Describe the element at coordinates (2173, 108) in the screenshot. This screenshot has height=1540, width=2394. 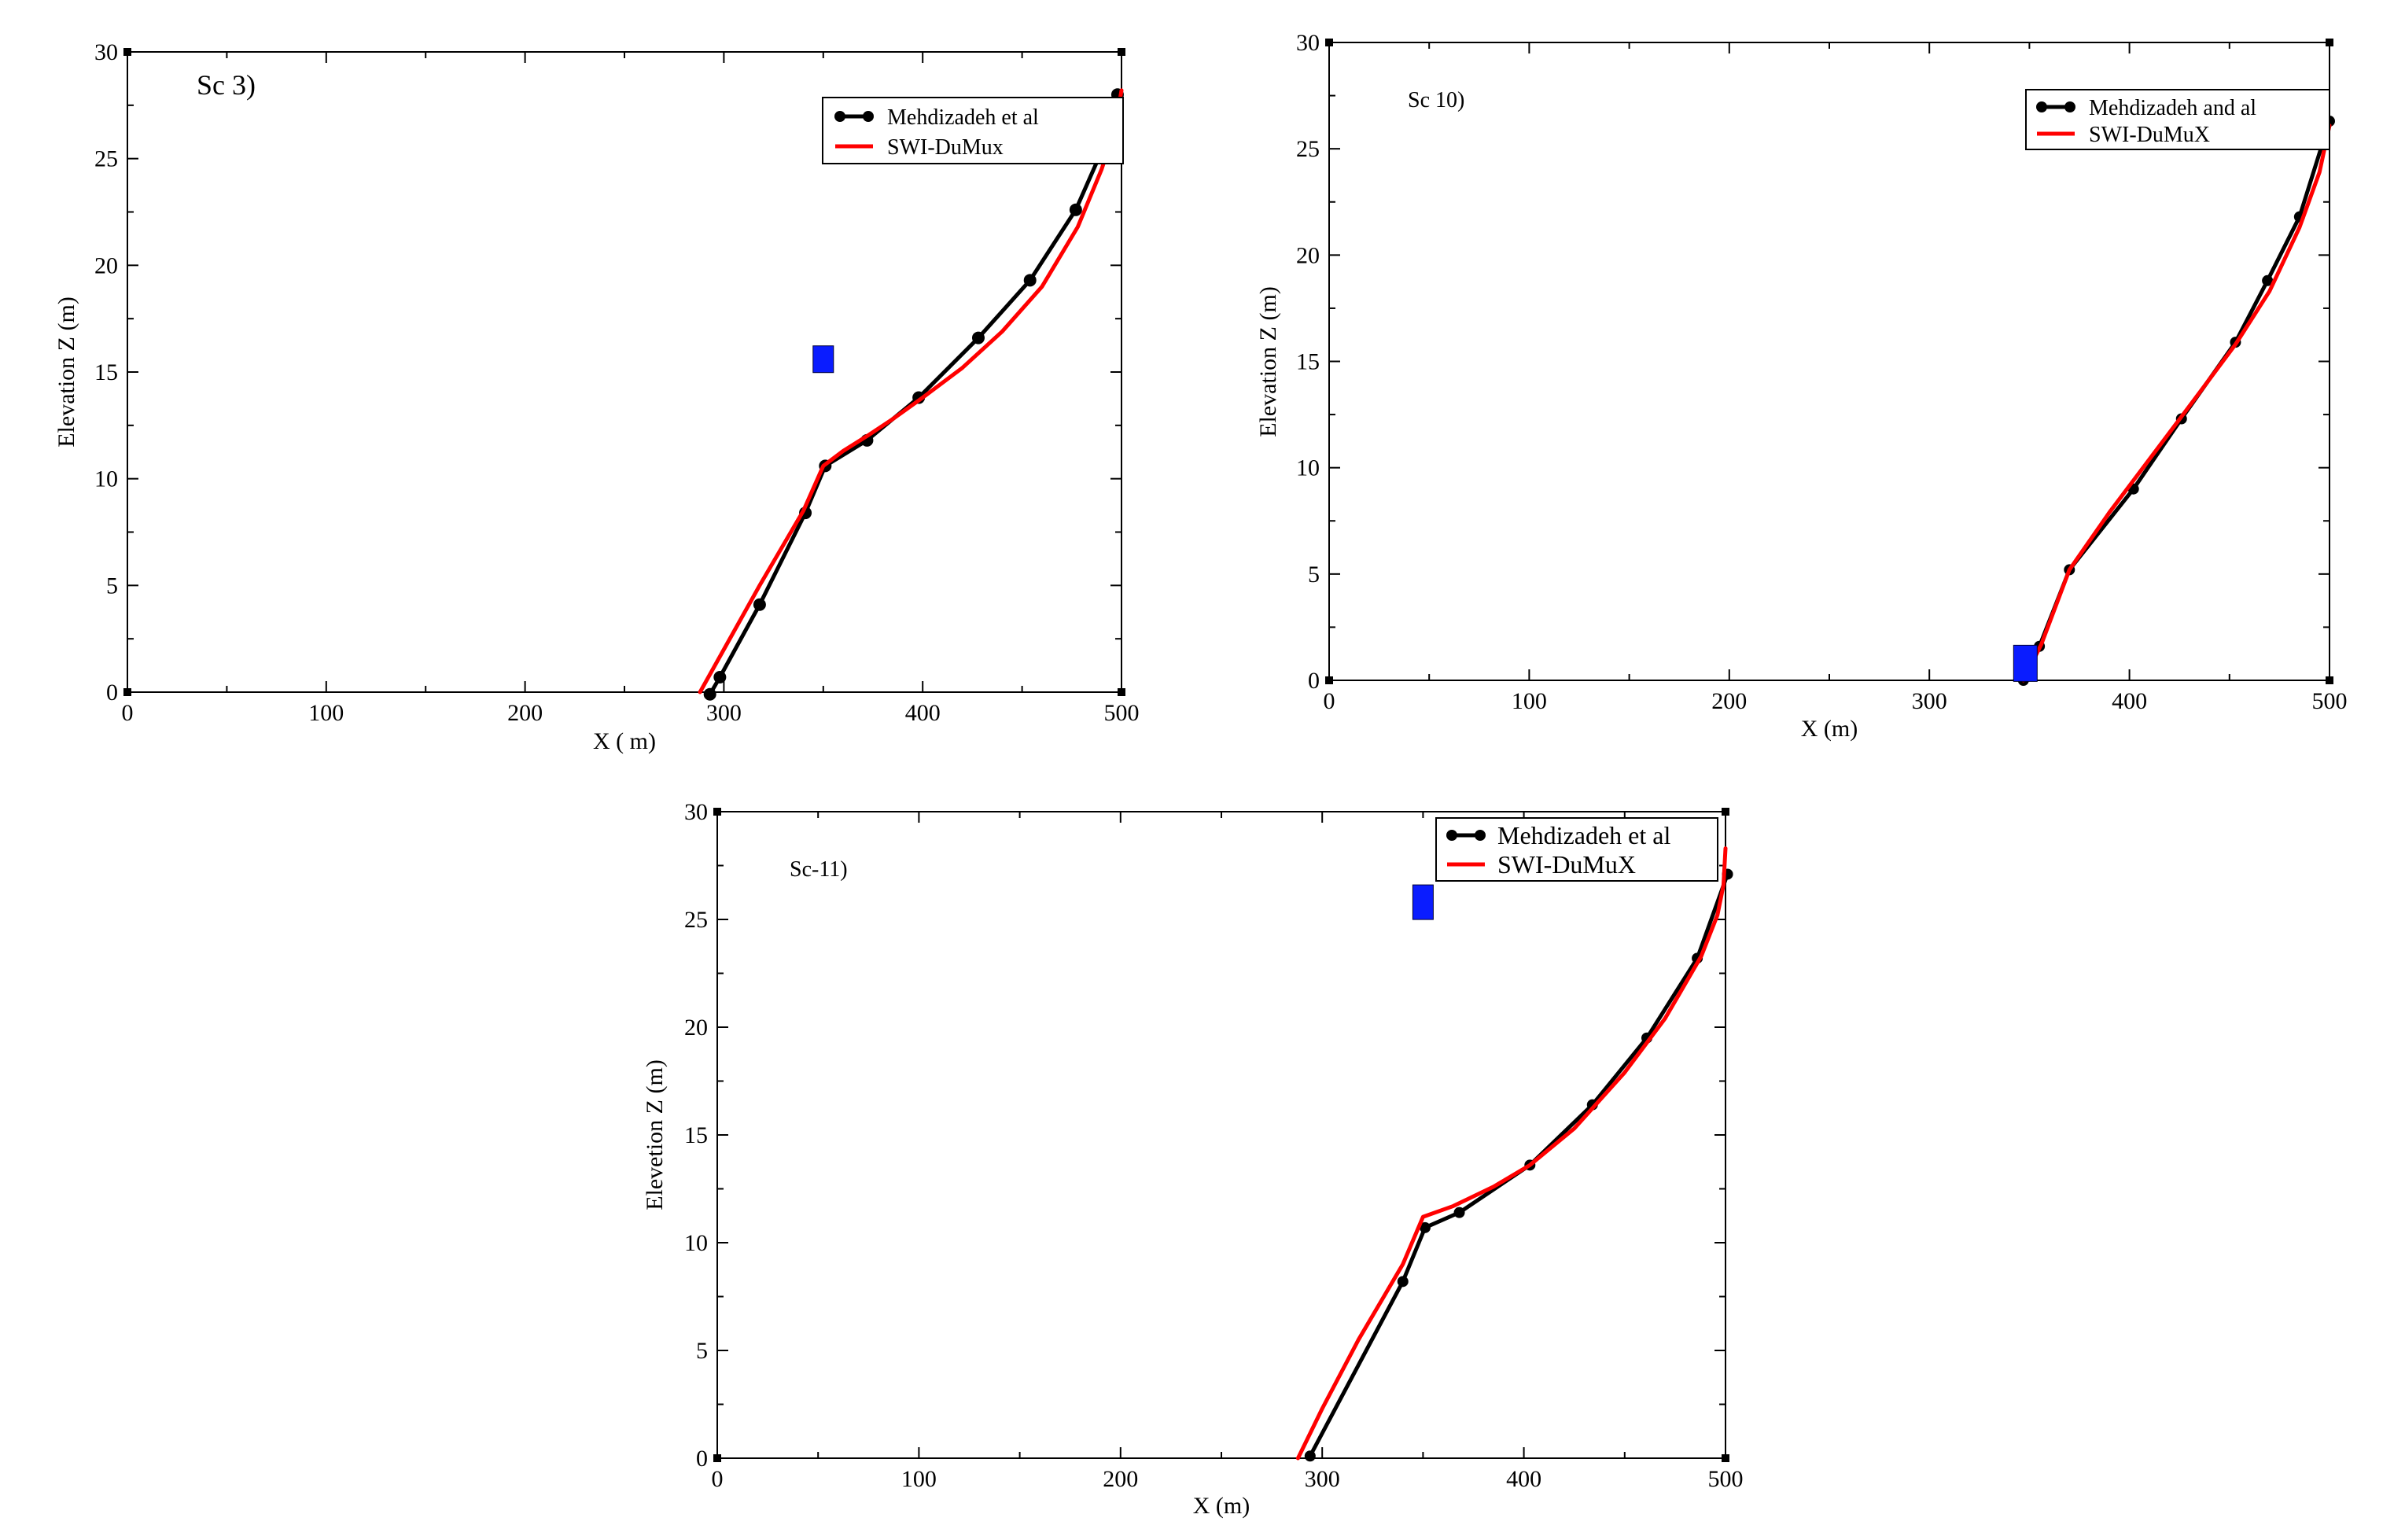
I see `legend-label-0: Mehdizadeh and al` at that location.